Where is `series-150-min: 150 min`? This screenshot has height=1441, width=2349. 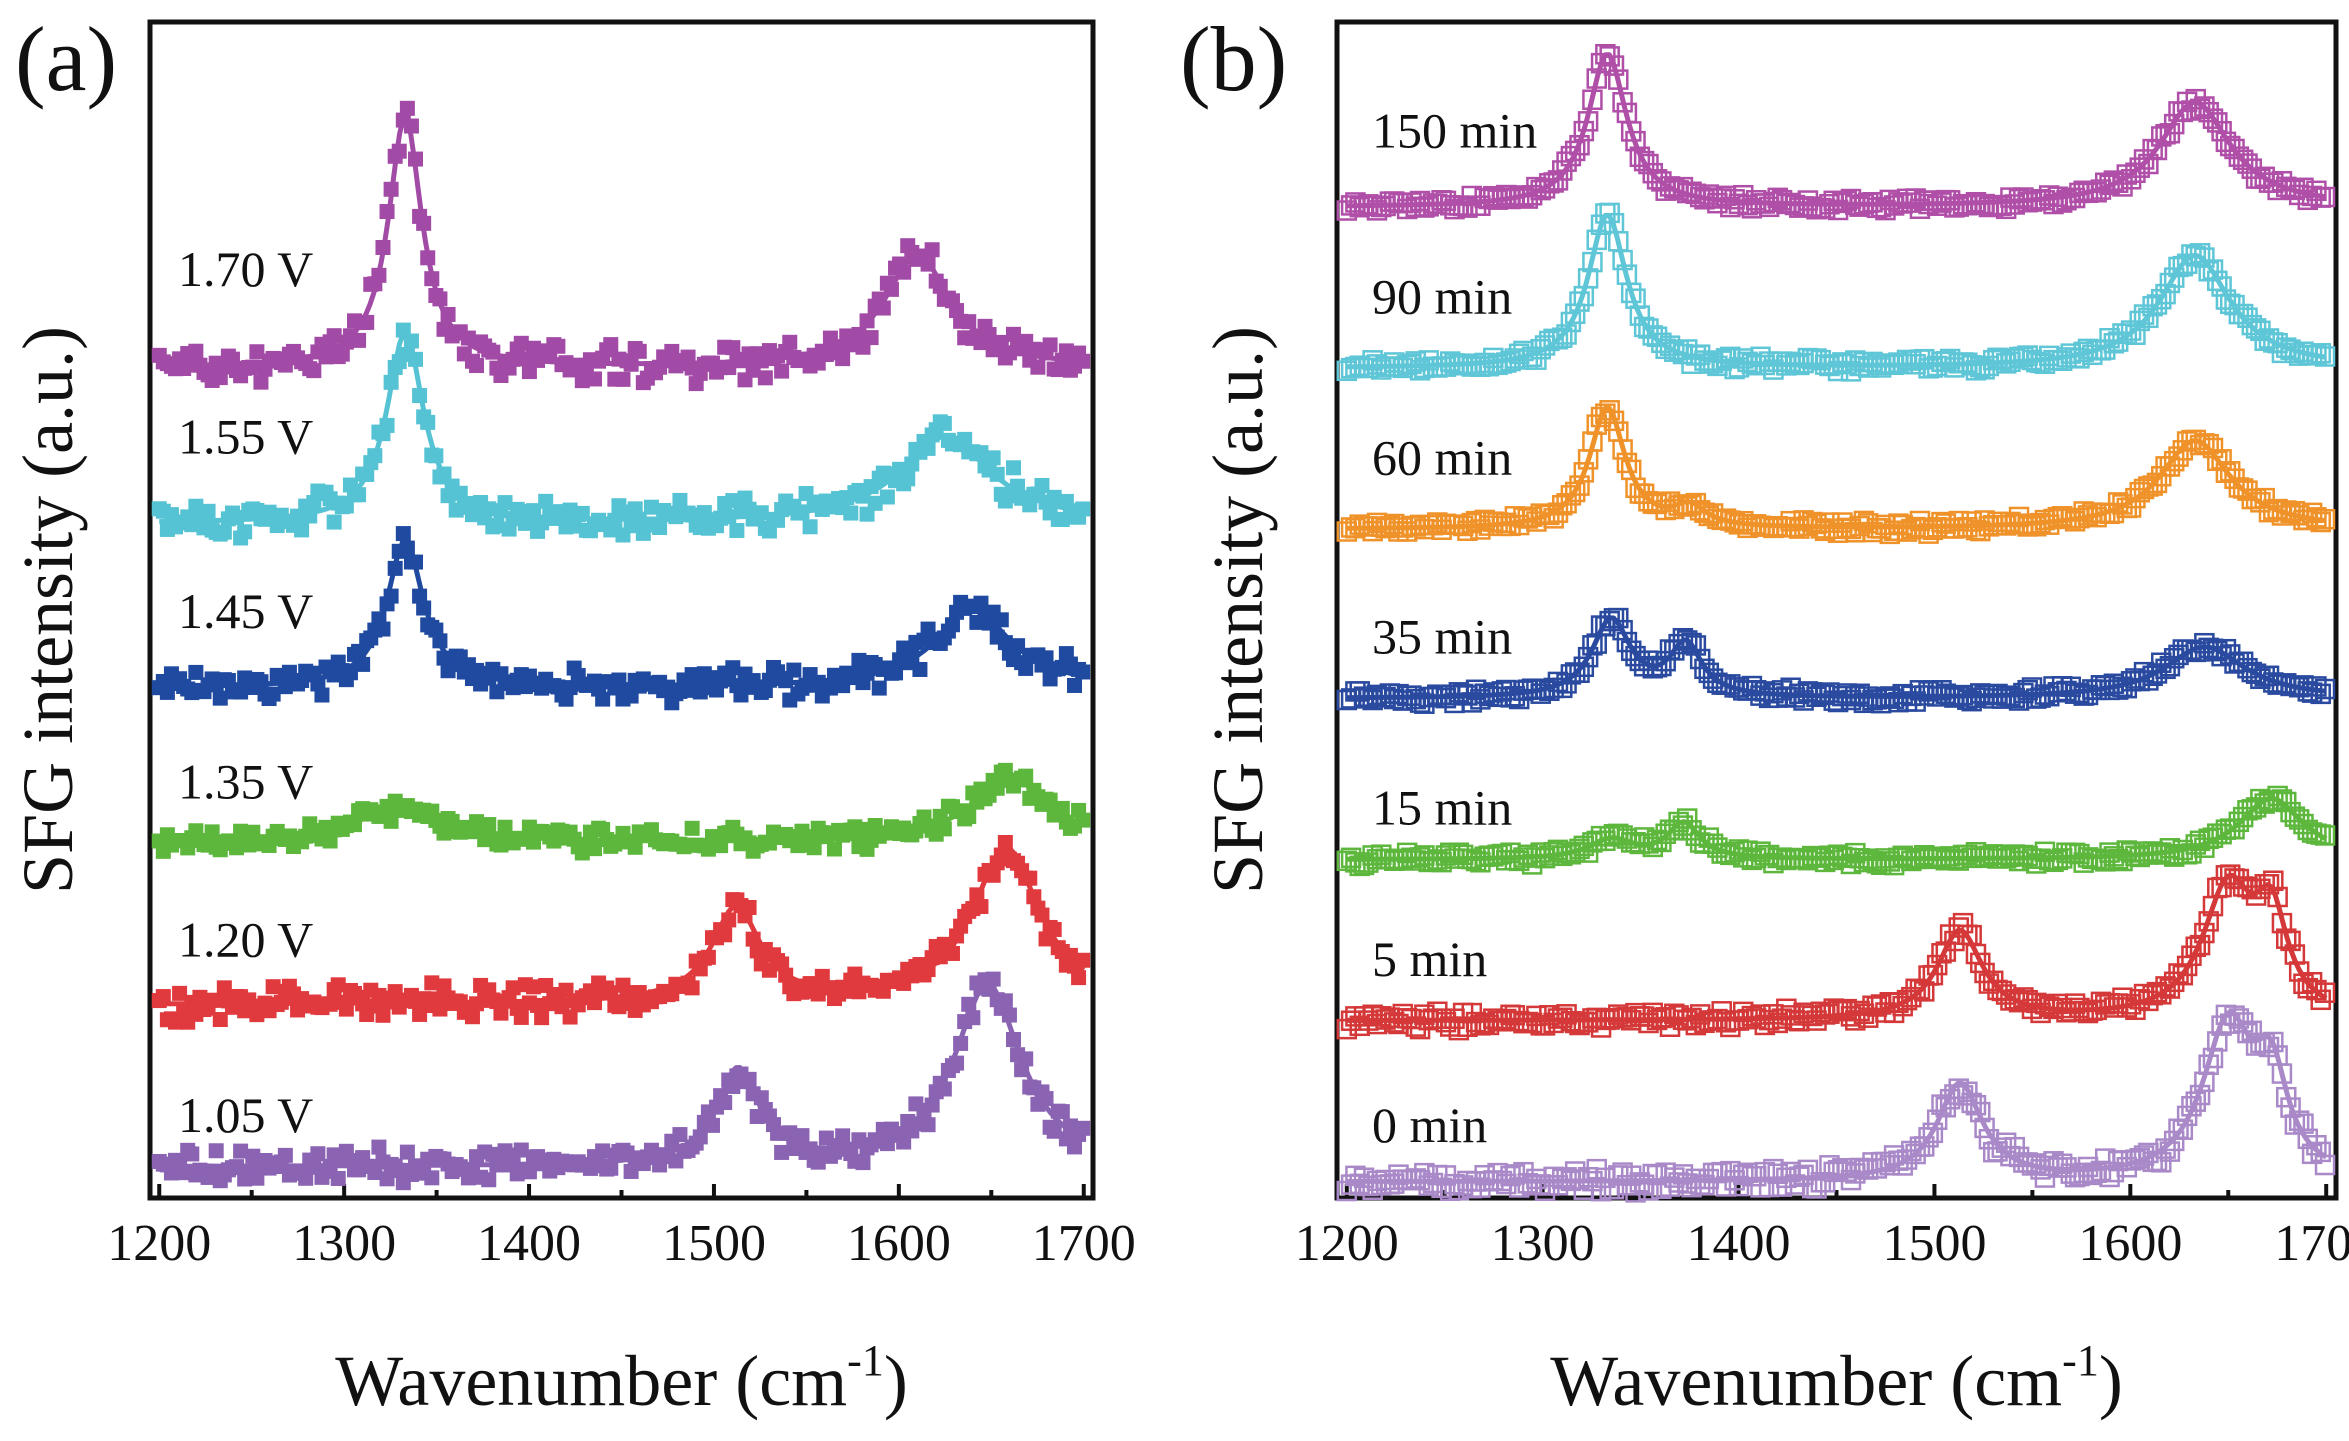
series-150-min: 150 min is located at coordinates (1836, 132).